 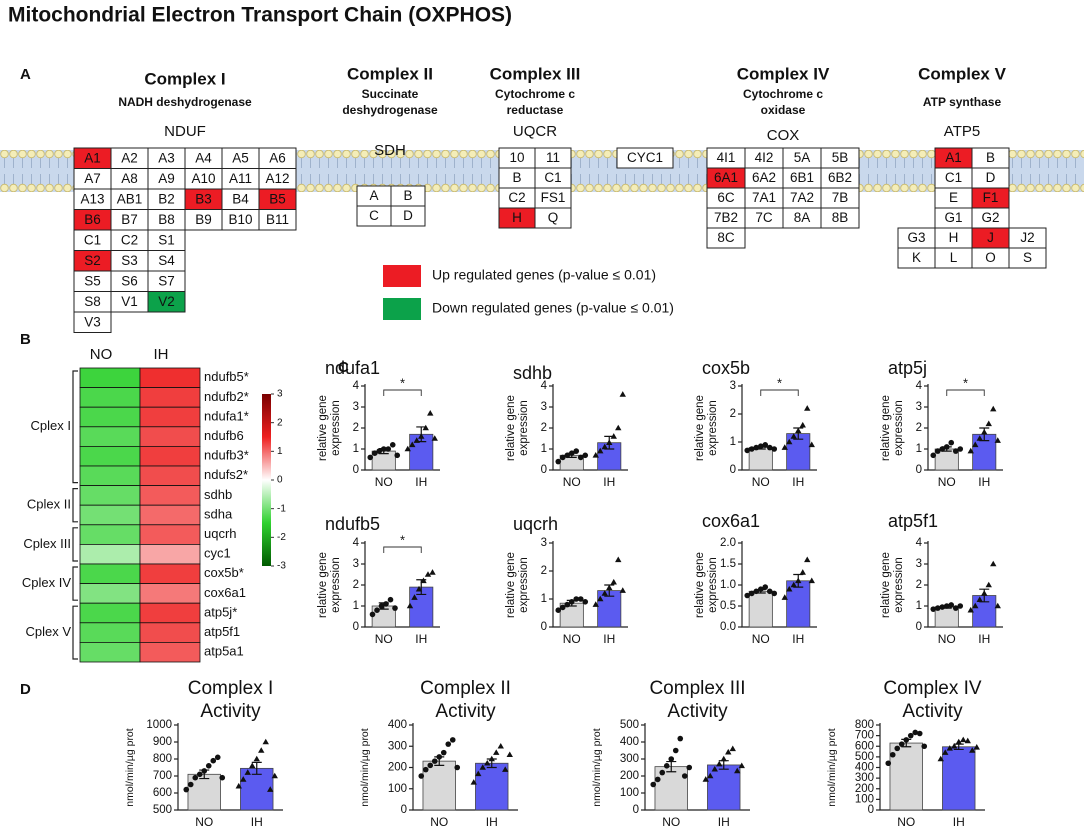 I want to click on cell-label: A10, so click(x=203, y=178).